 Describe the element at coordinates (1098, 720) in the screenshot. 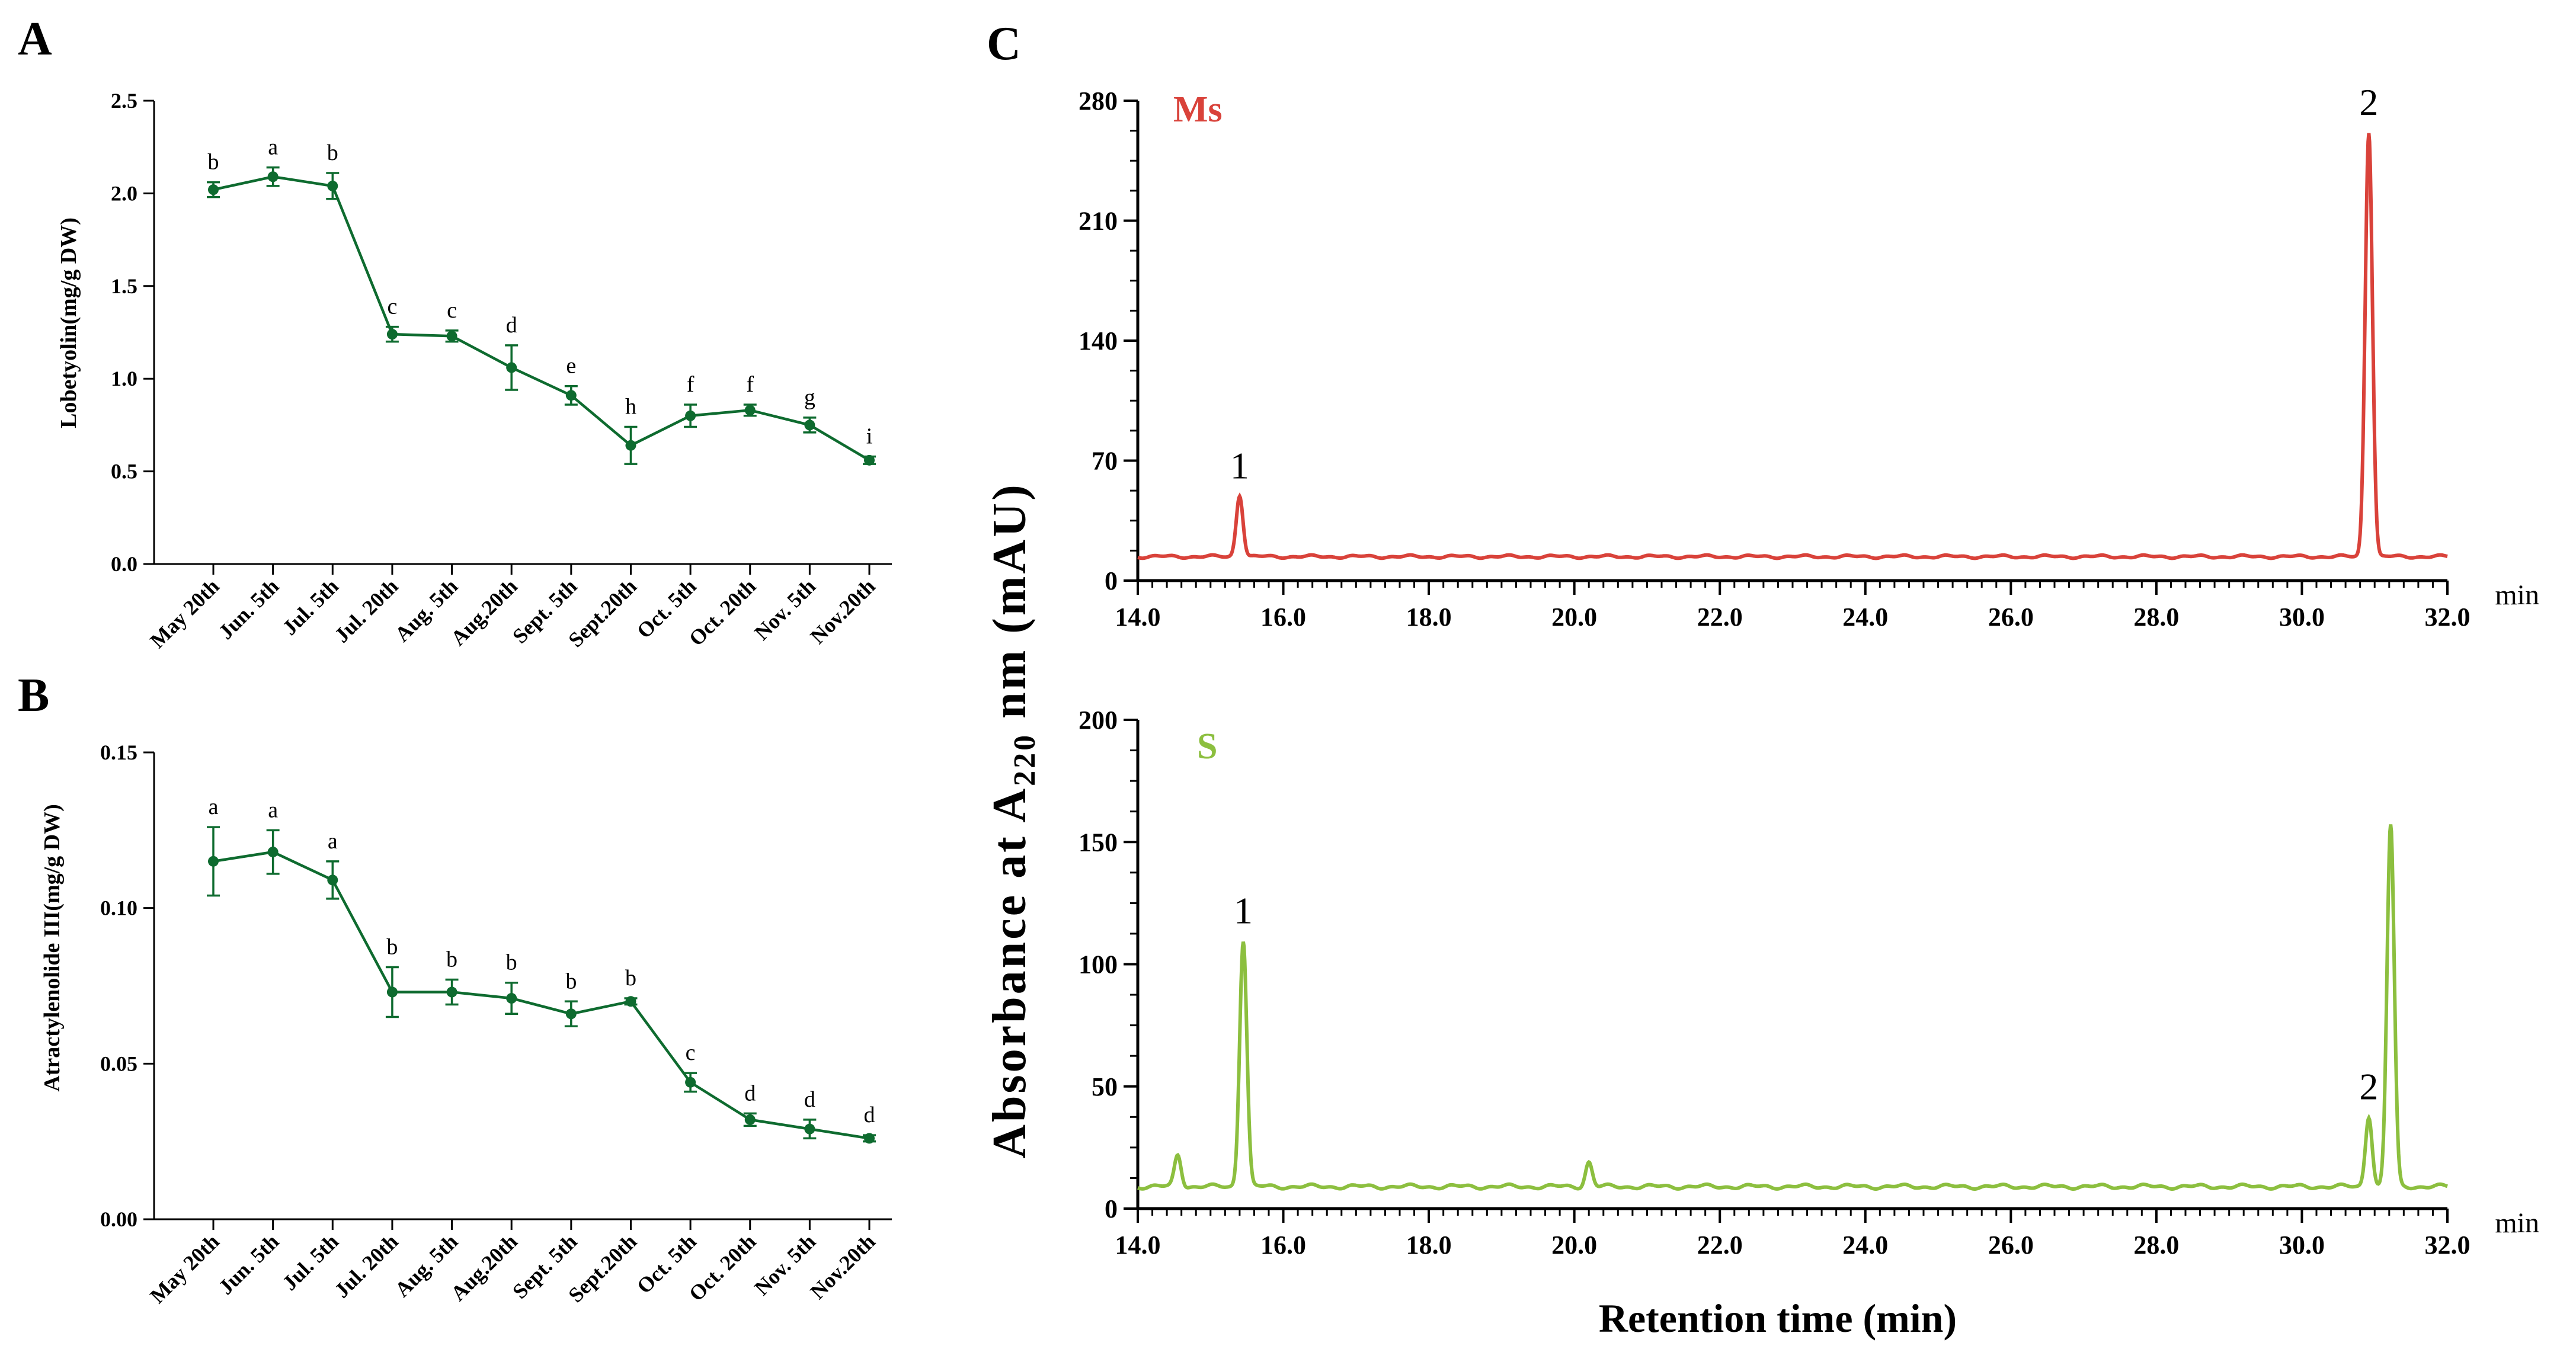

I see `y-tick-label: 200` at that location.